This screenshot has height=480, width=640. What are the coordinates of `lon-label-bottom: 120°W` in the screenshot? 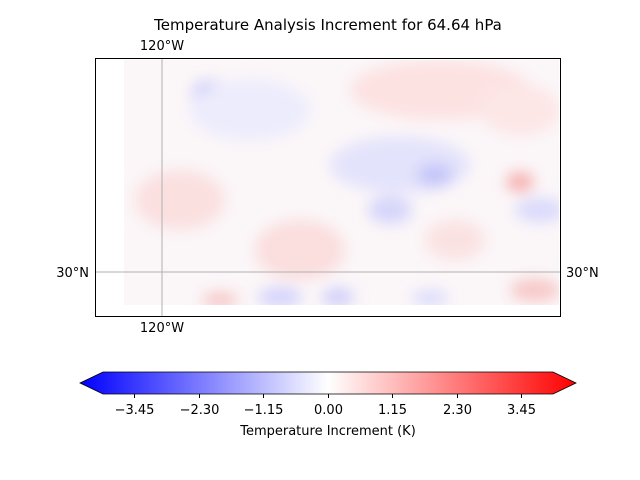 It's located at (162, 328).